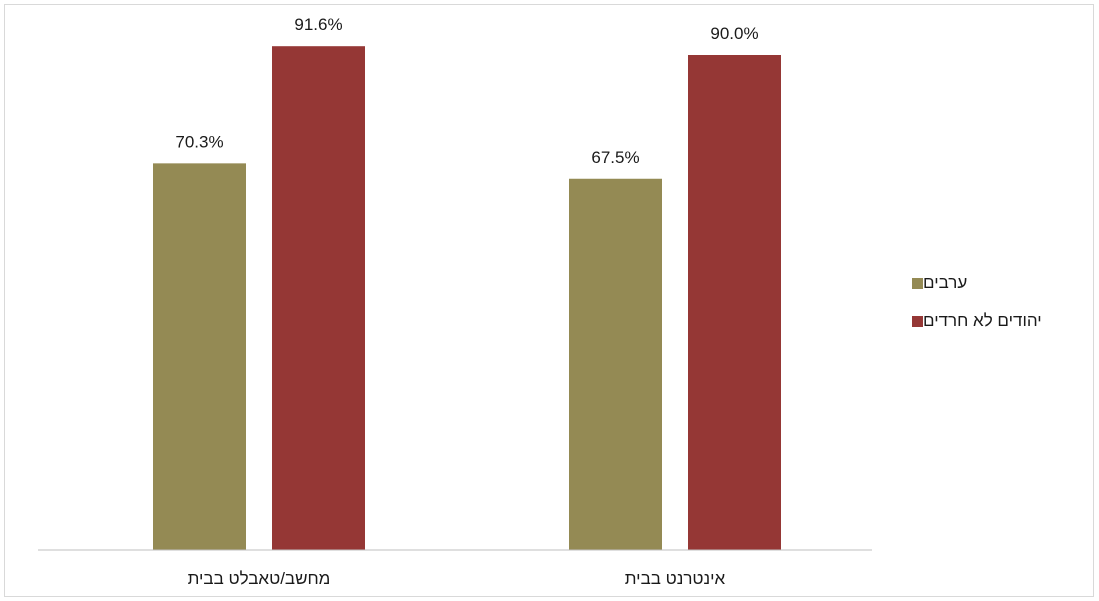  Describe the element at coordinates (615, 157) in the screenshot. I see `data-label-1-0: 67.5%` at that location.